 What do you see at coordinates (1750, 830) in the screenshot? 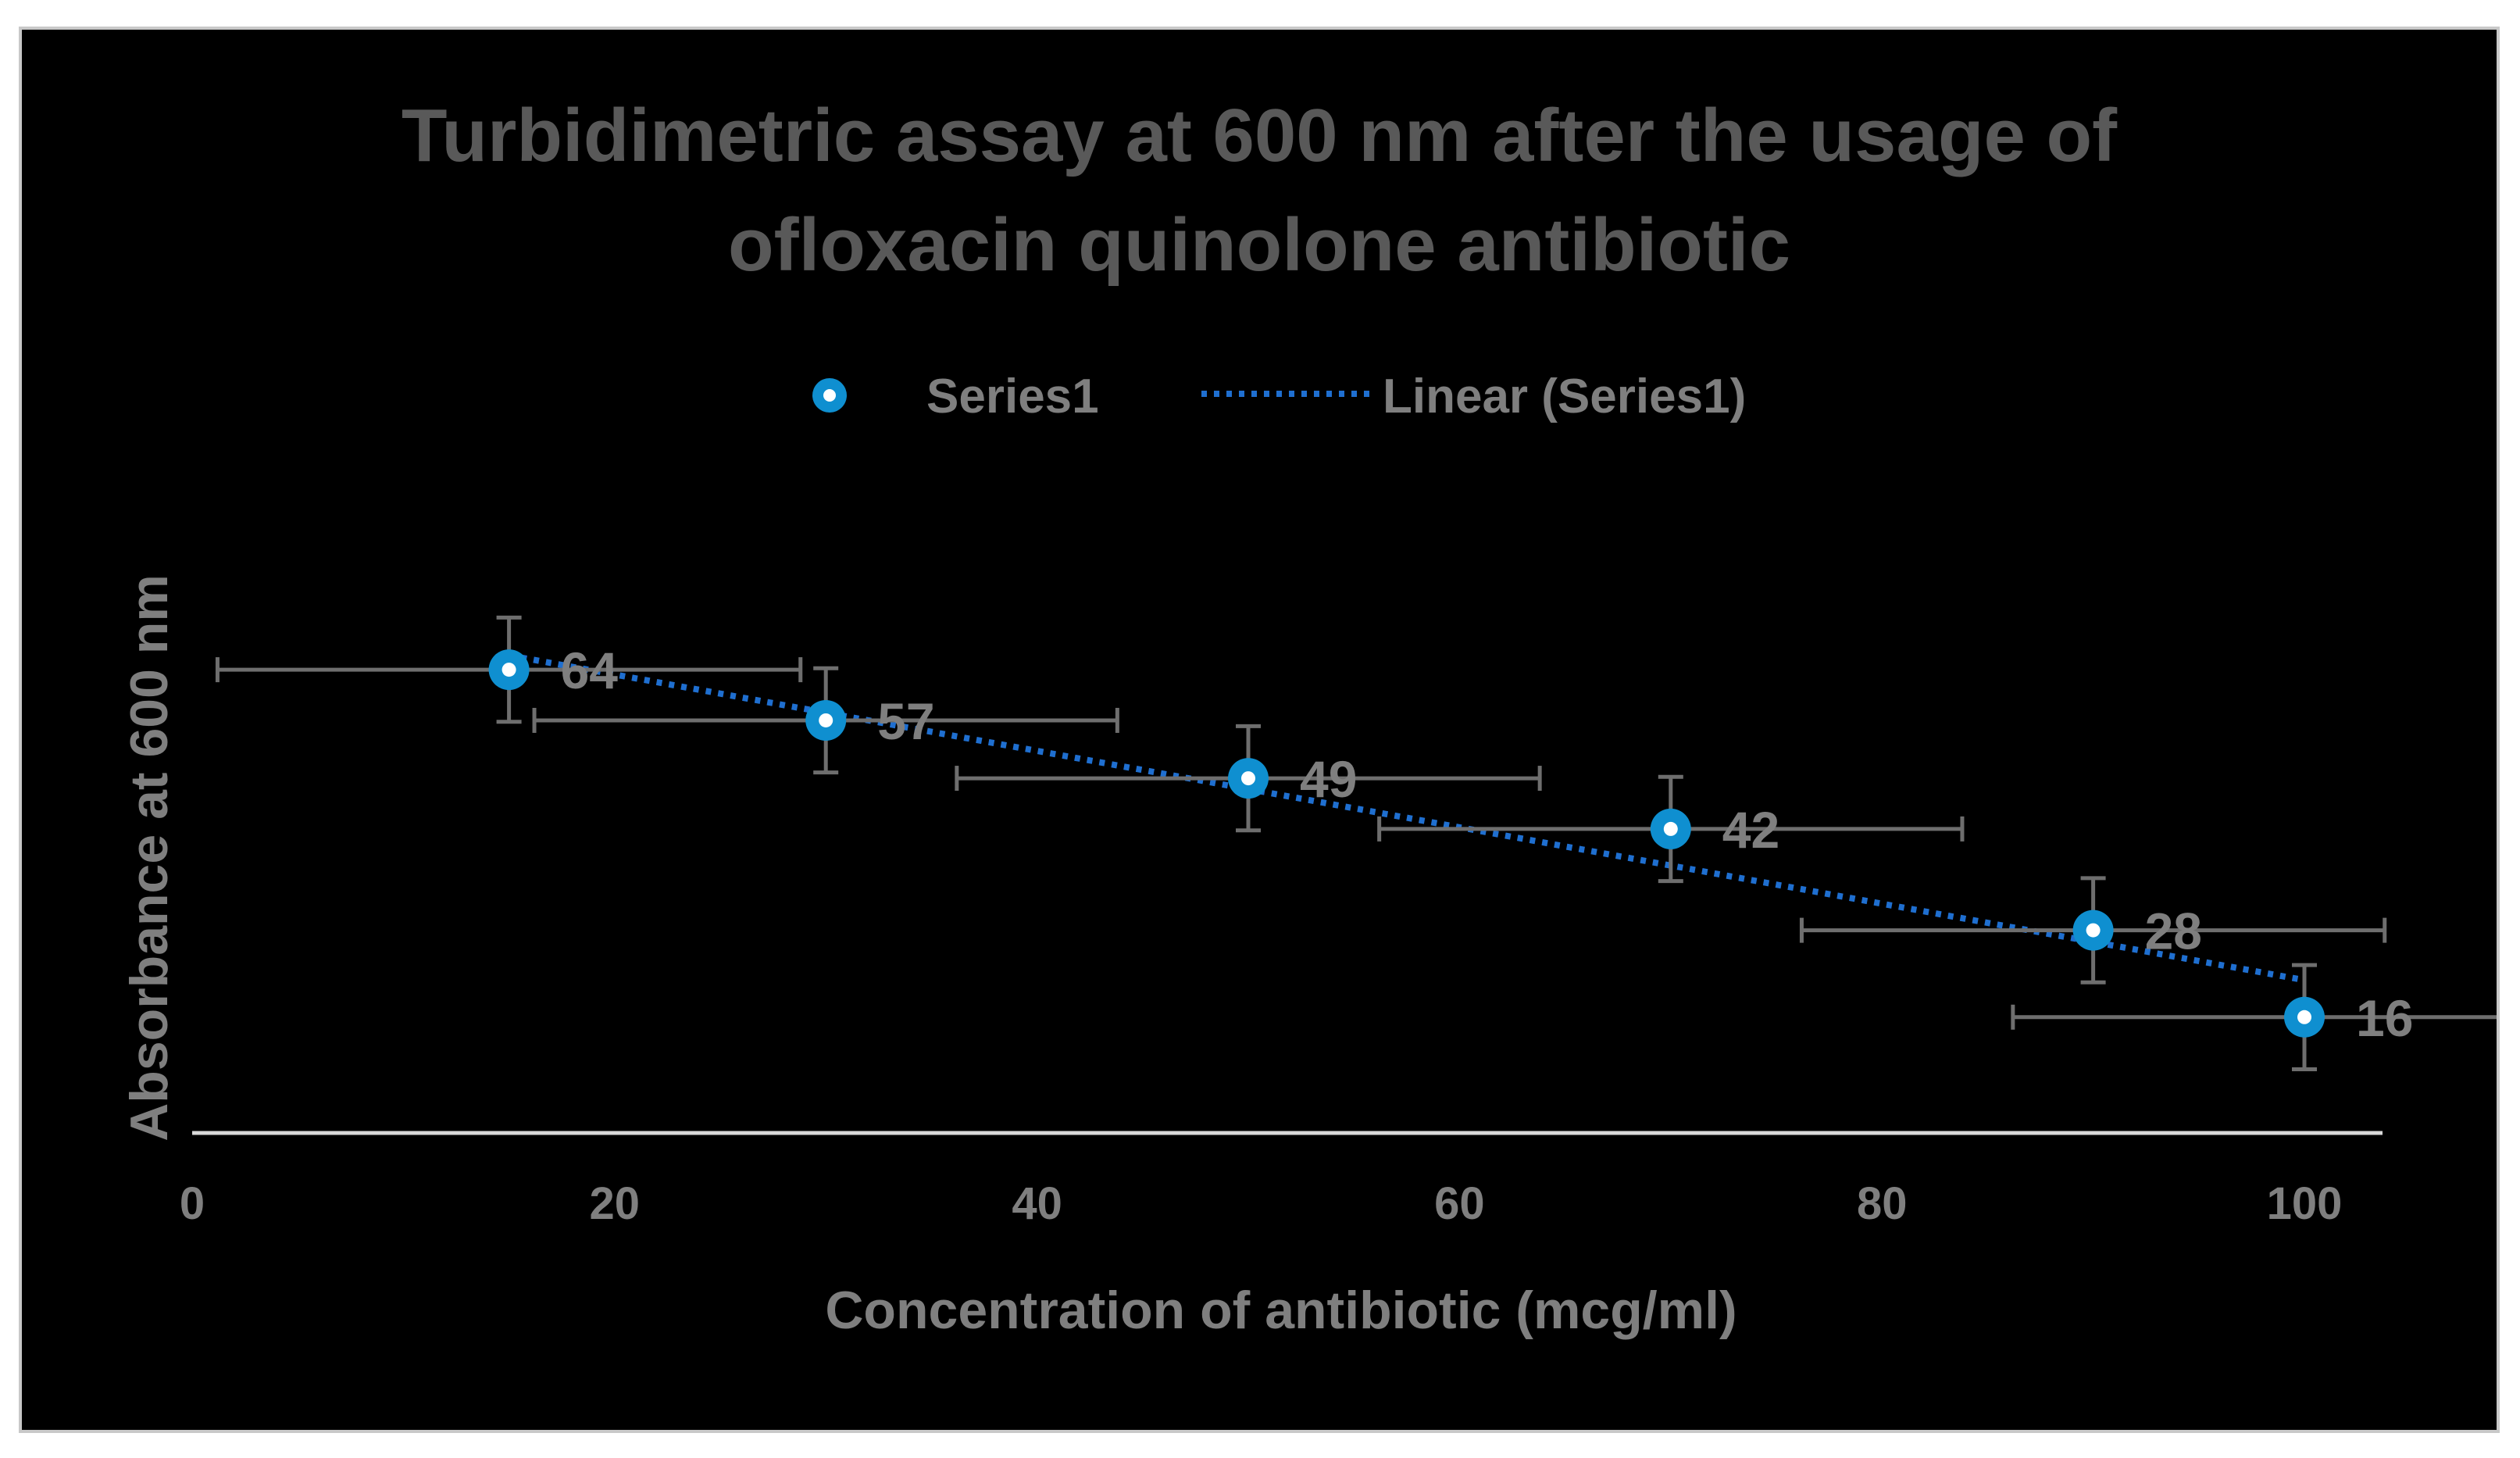
I see `data-label-4: 42` at bounding box center [1750, 830].